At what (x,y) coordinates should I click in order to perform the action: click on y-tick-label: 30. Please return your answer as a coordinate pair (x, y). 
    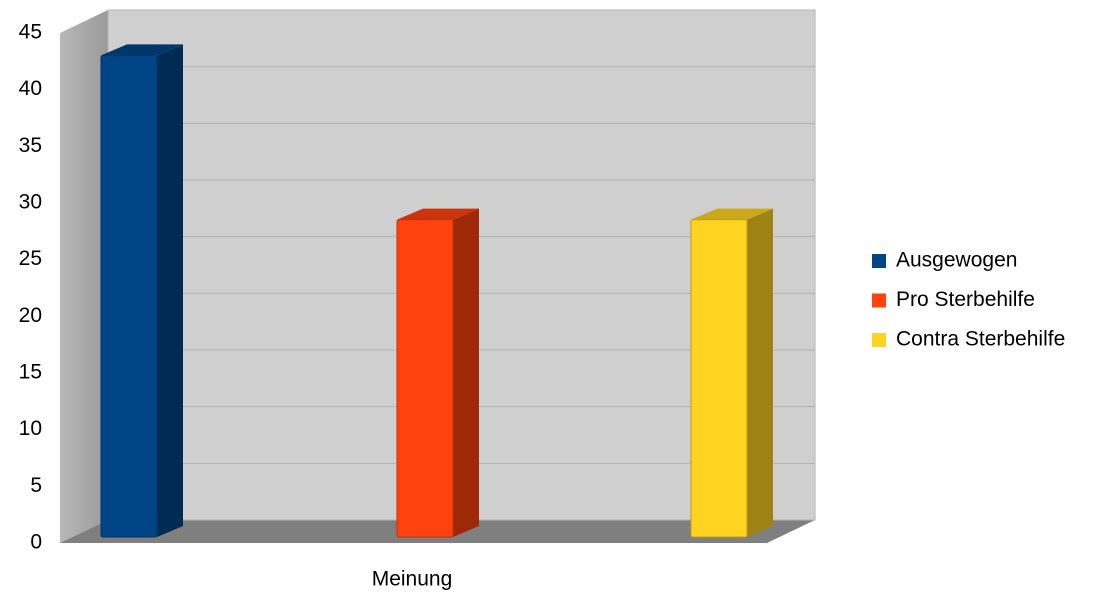
    Looking at the image, I should click on (30, 202).